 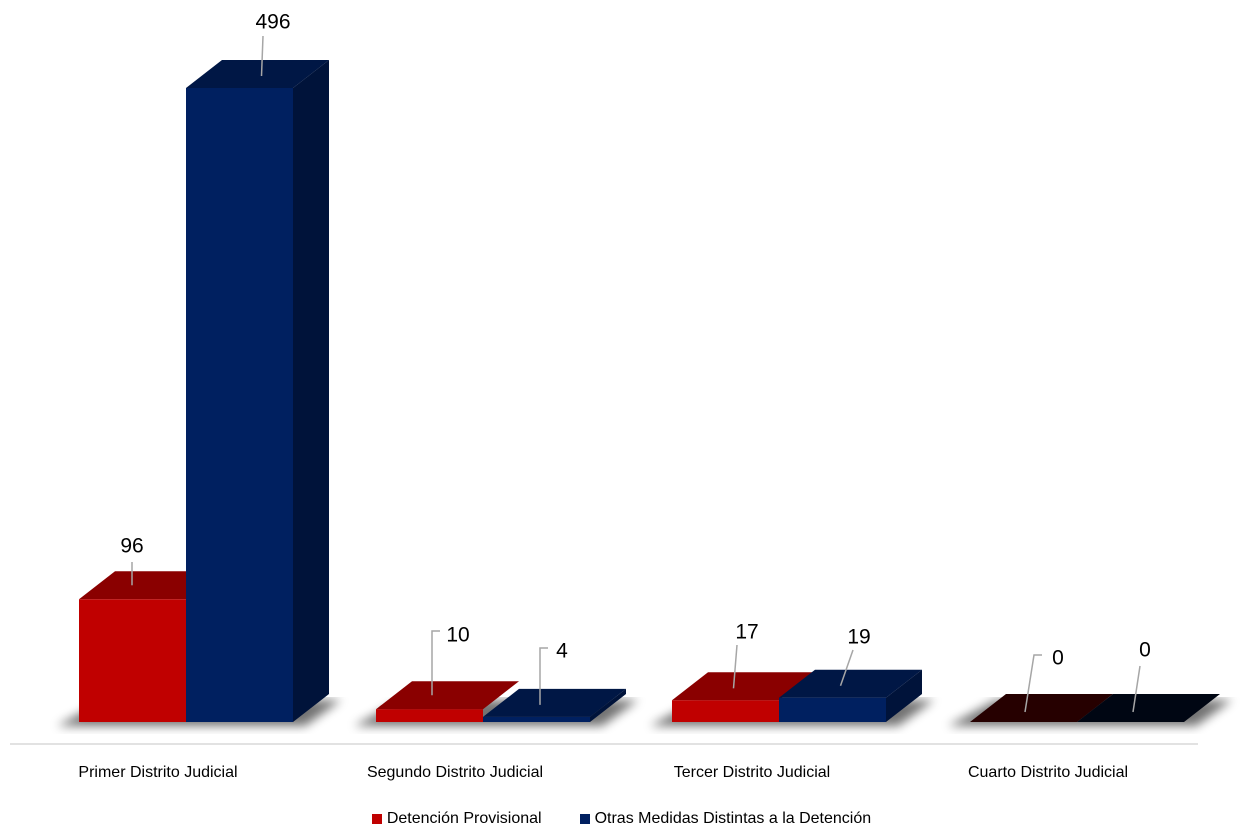 I want to click on category-label: Segundo Distrito Judicial, so click(x=455, y=772).